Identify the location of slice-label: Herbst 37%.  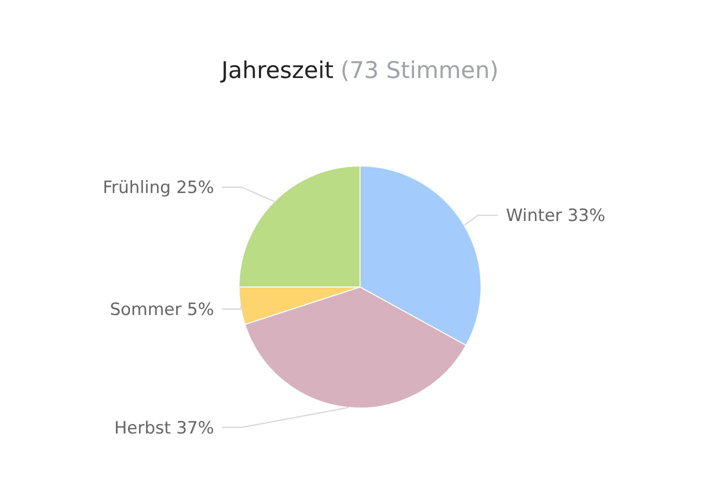
(164, 428).